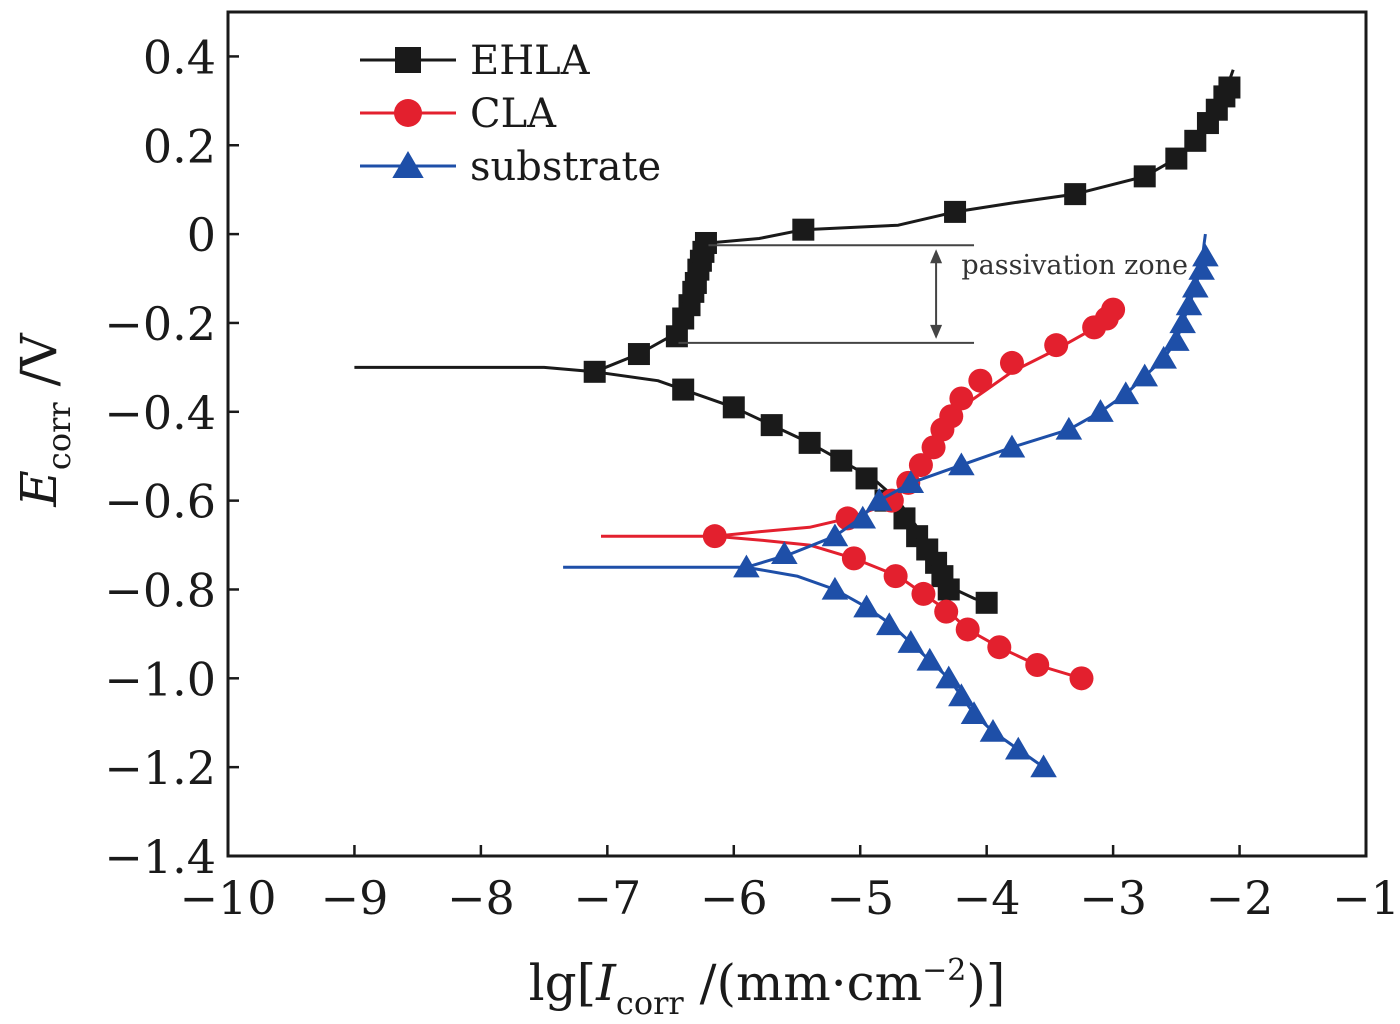 This screenshot has width=1400, height=1024. Describe the element at coordinates (987, 898) in the screenshot. I see `x-tick-label: −4` at that location.